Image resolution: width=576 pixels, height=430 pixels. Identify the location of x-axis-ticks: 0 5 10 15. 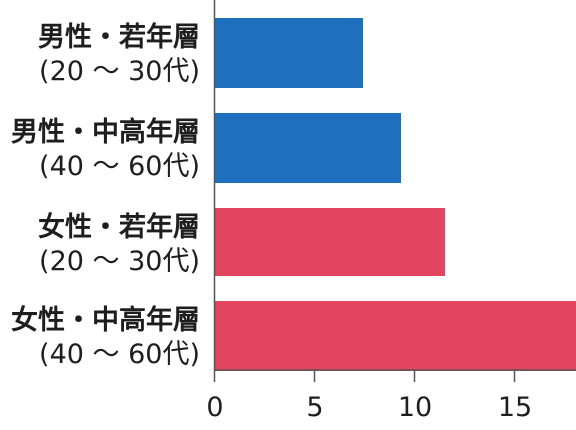
(369, 396).